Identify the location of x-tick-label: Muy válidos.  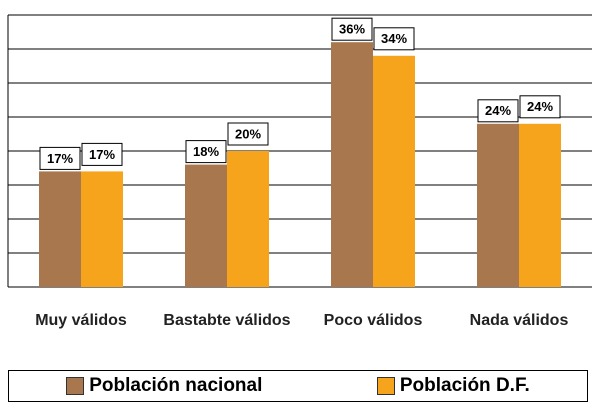
(81, 320).